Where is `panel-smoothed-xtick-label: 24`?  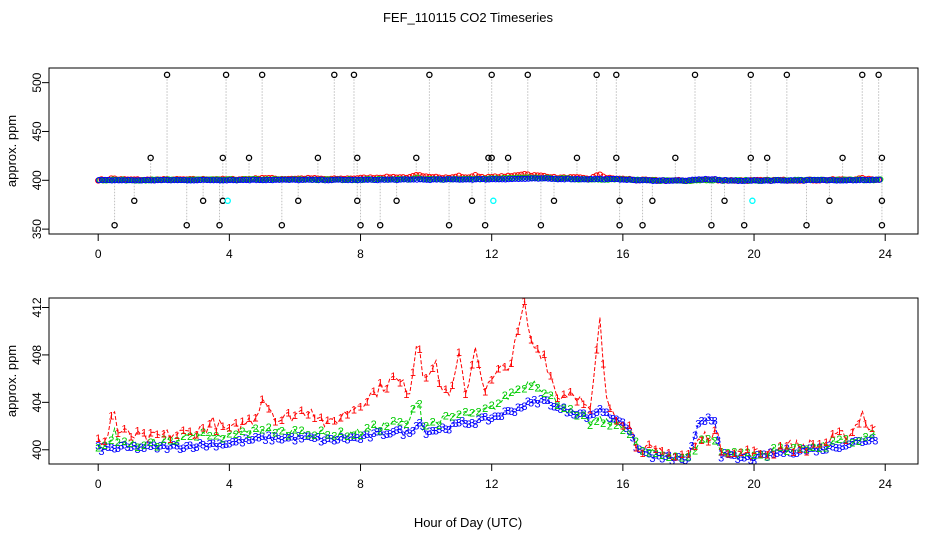 panel-smoothed-xtick-label: 24 is located at coordinates (886, 484).